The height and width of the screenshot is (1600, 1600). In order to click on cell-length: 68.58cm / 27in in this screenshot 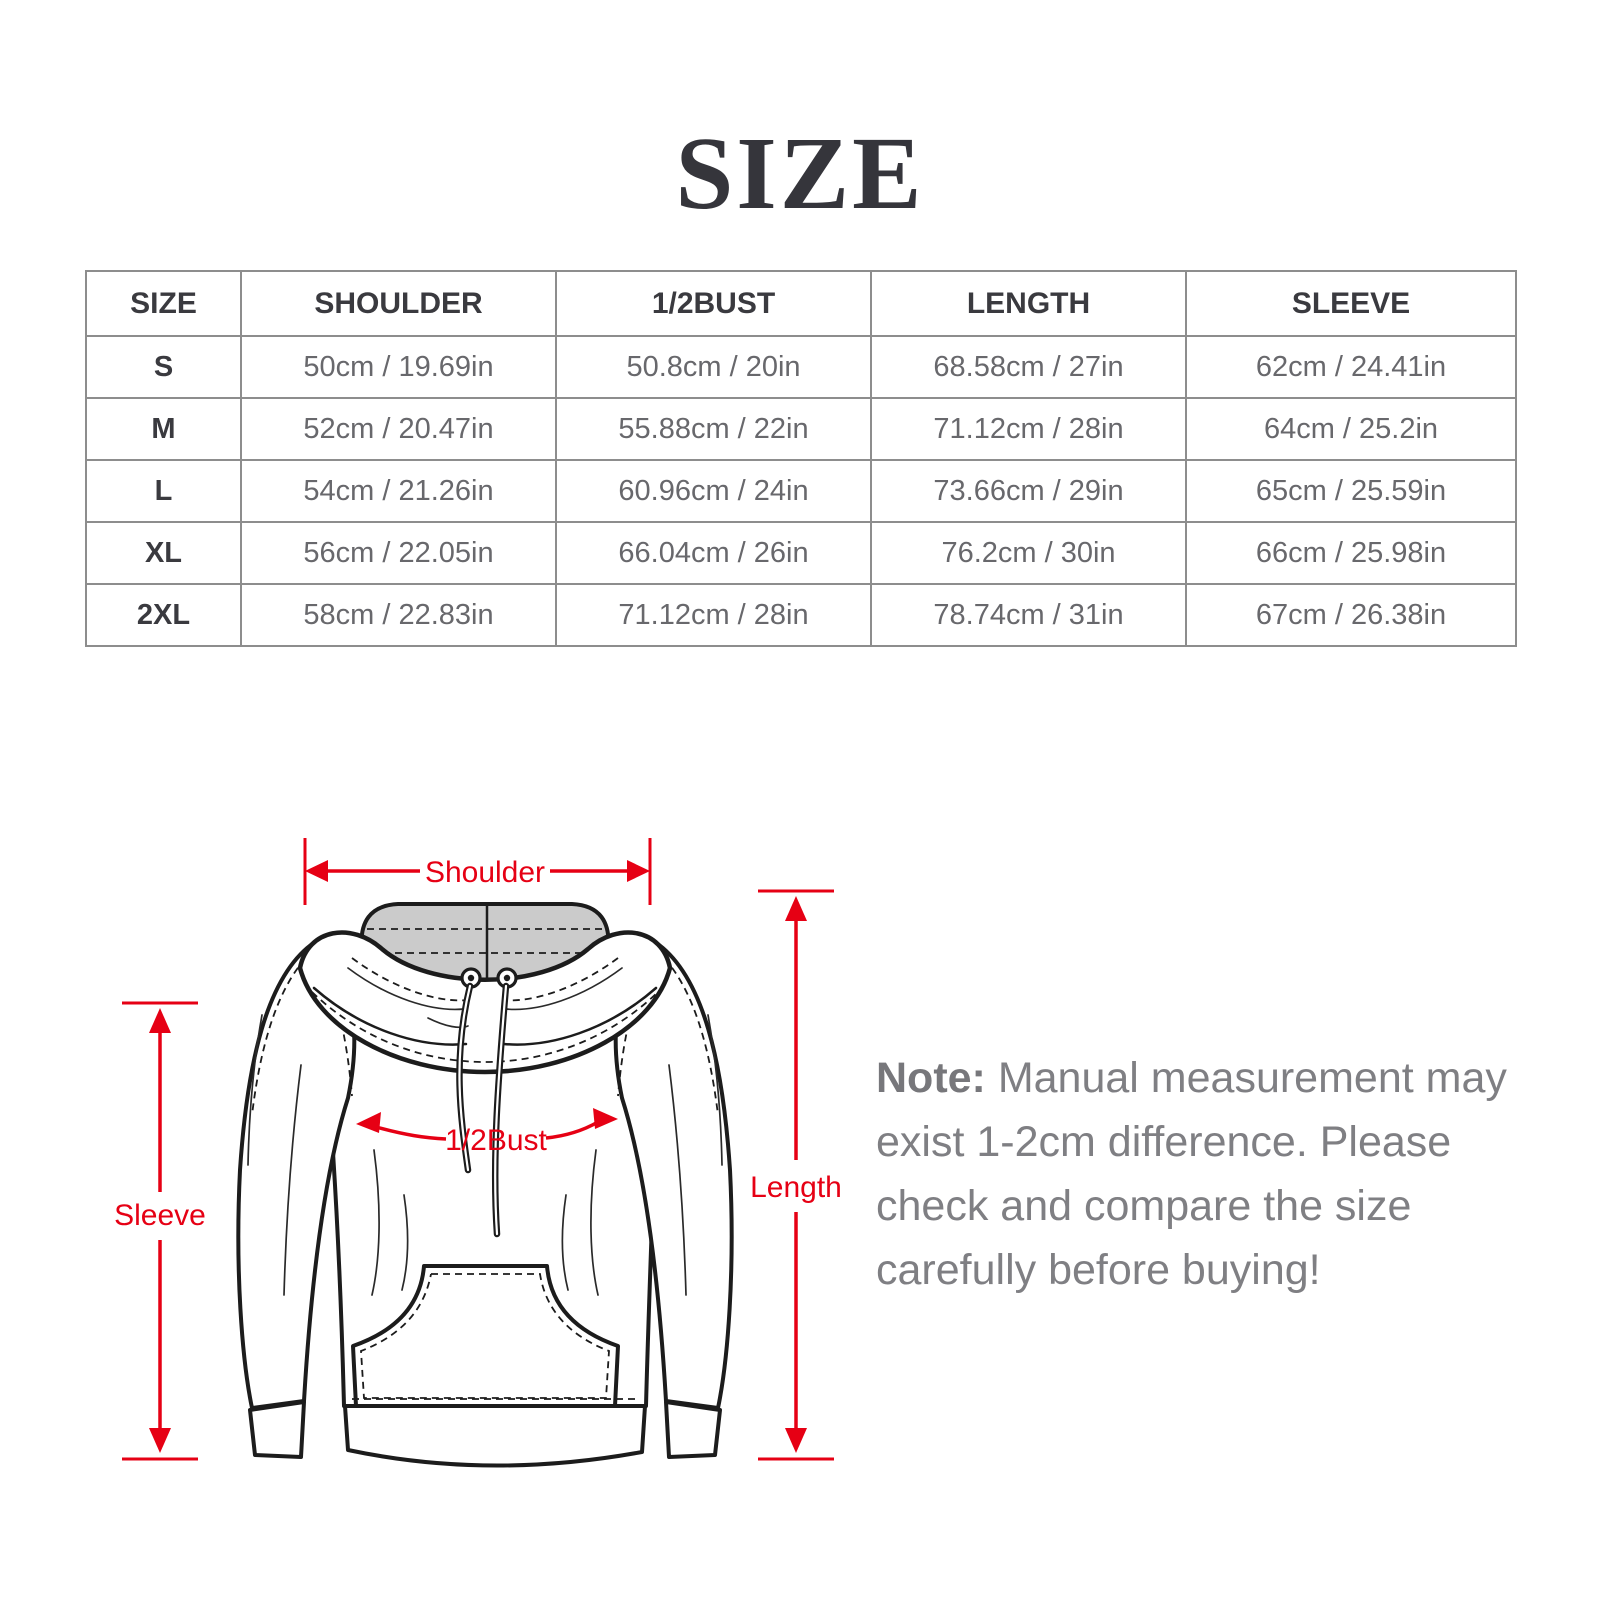, I will do `click(1028, 367)`.